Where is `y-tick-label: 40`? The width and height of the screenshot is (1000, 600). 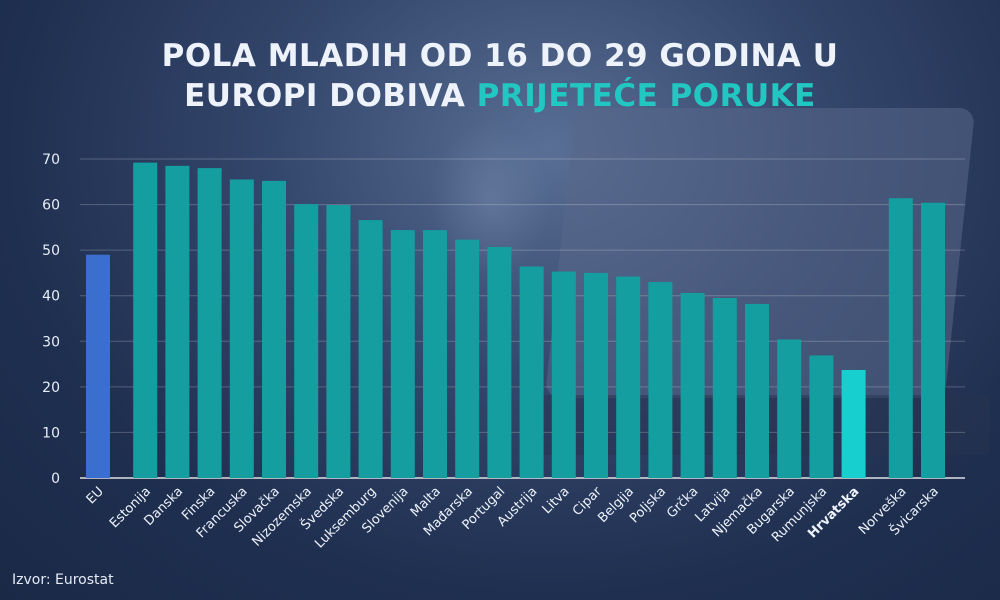
y-tick-label: 40 is located at coordinates (51, 297).